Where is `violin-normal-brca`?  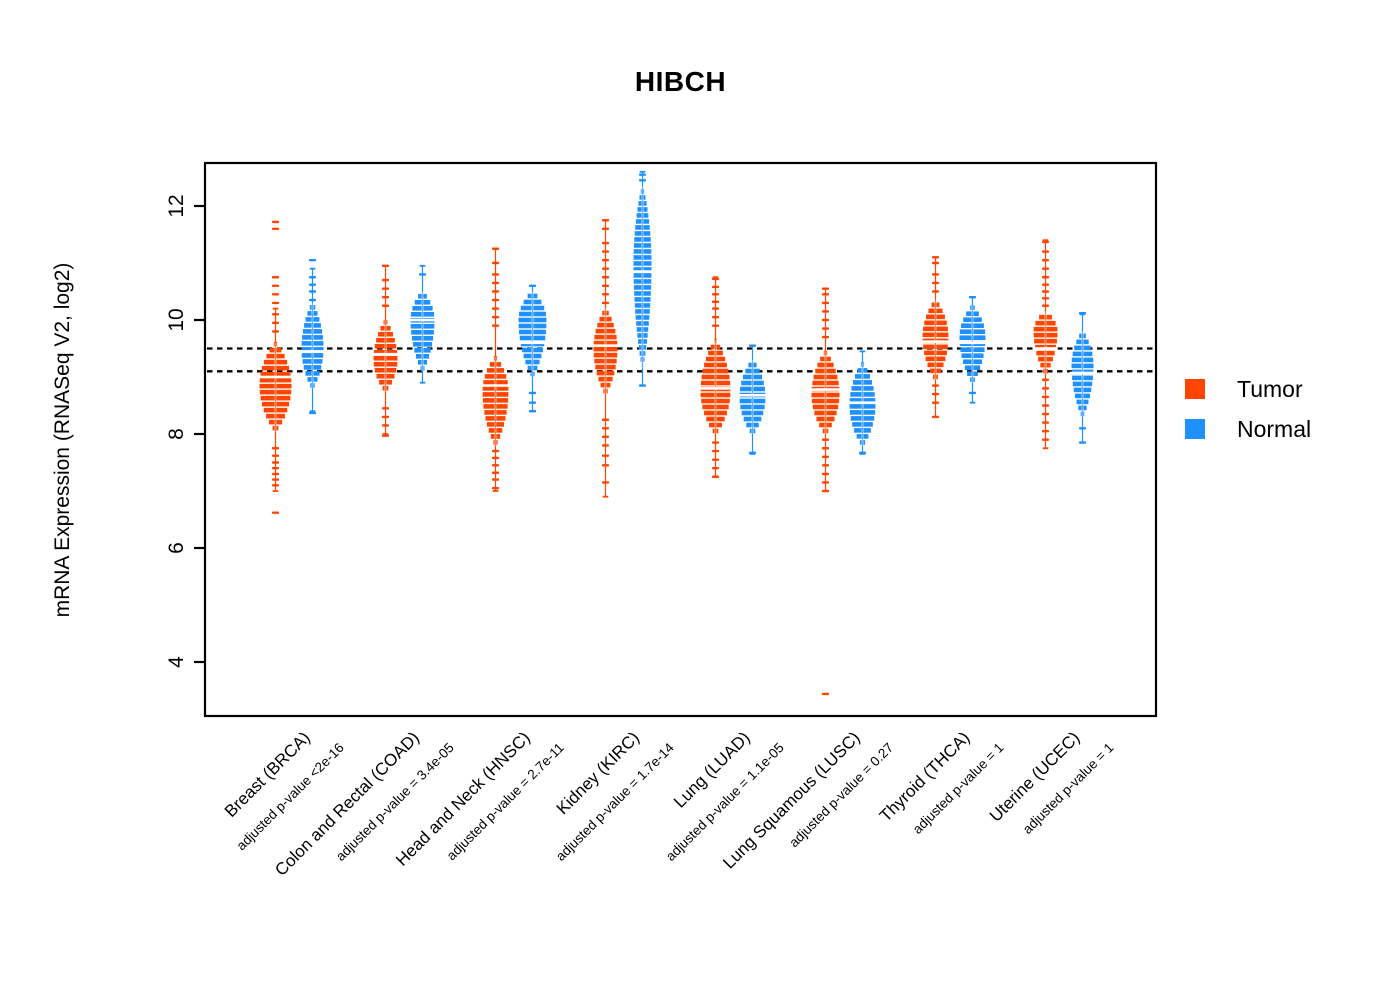 violin-normal-brca is located at coordinates (312, 336).